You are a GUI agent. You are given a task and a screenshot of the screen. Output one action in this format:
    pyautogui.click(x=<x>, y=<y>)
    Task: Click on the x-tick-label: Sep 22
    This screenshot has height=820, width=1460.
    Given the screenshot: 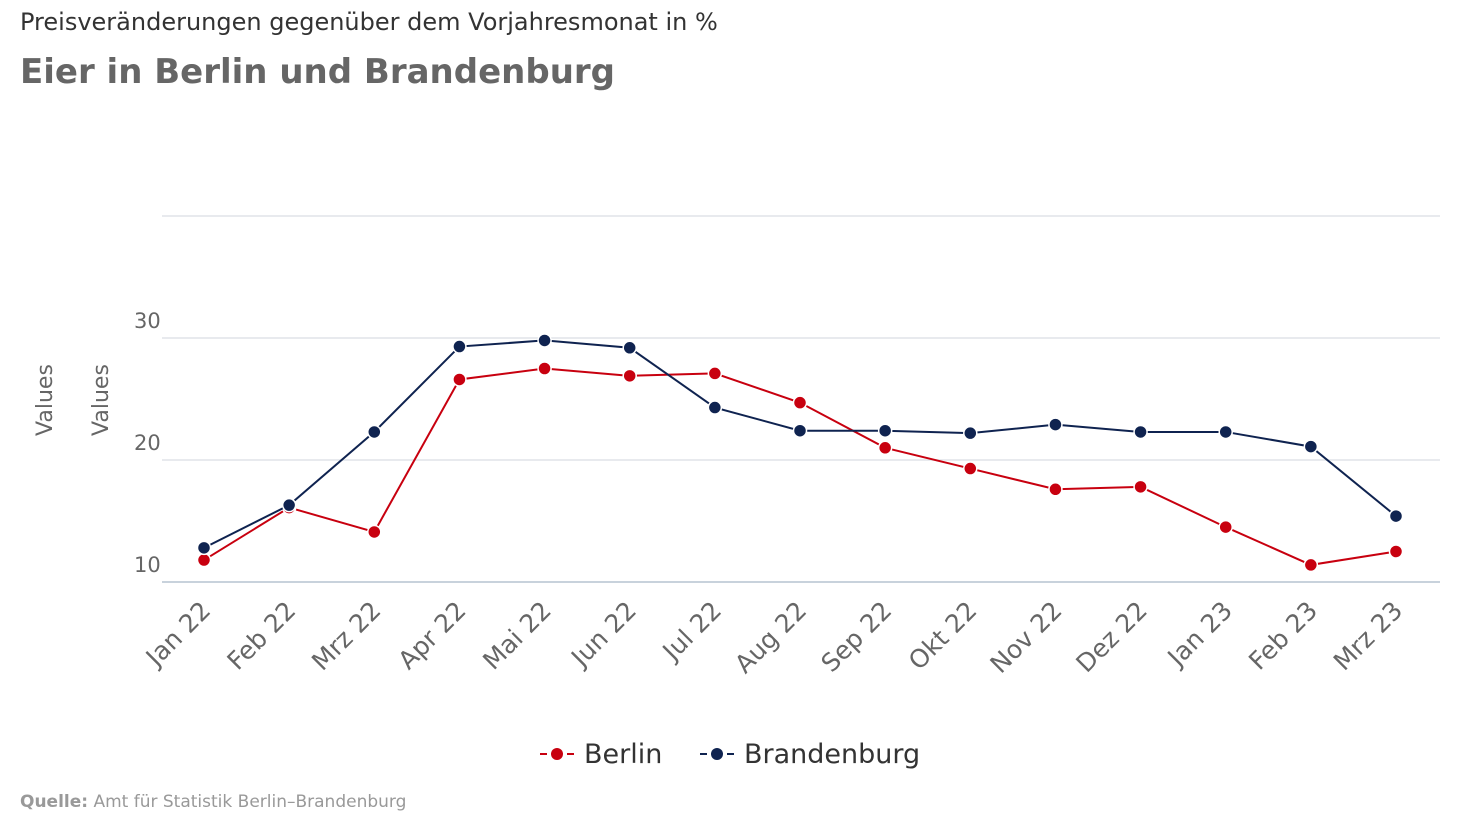 What is the action you would take?
    pyautogui.click(x=856, y=637)
    